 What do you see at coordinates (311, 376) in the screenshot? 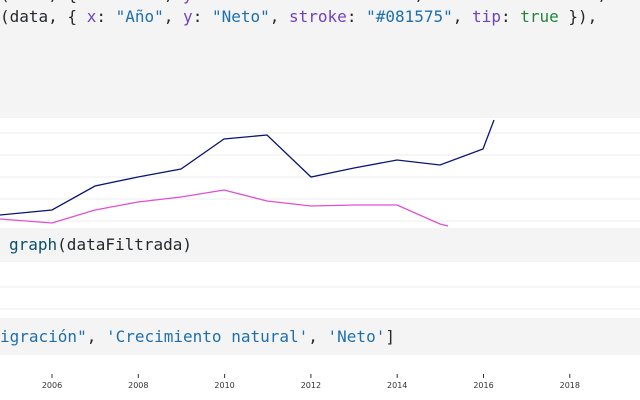
I see `x-axis` at bounding box center [311, 376].